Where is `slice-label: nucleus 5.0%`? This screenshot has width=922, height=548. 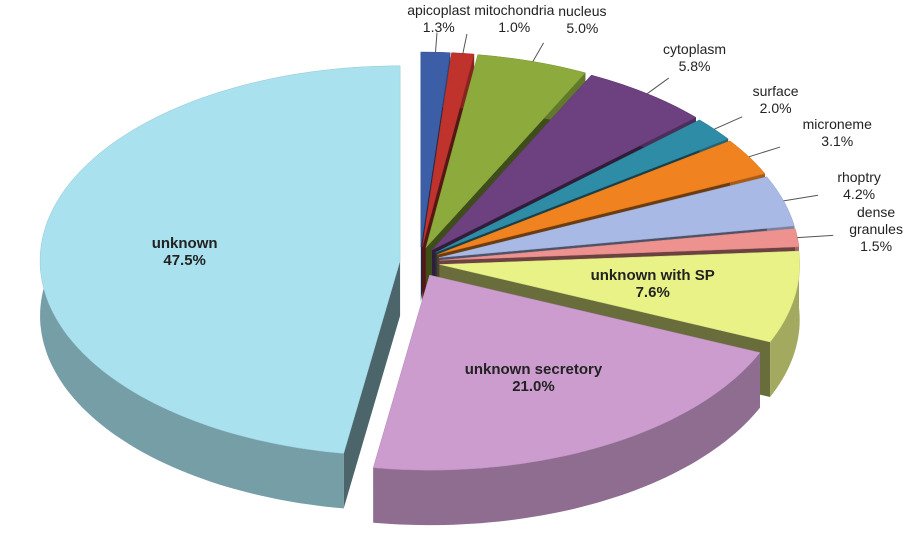
slice-label: nucleus 5.0% is located at coordinates (582, 20).